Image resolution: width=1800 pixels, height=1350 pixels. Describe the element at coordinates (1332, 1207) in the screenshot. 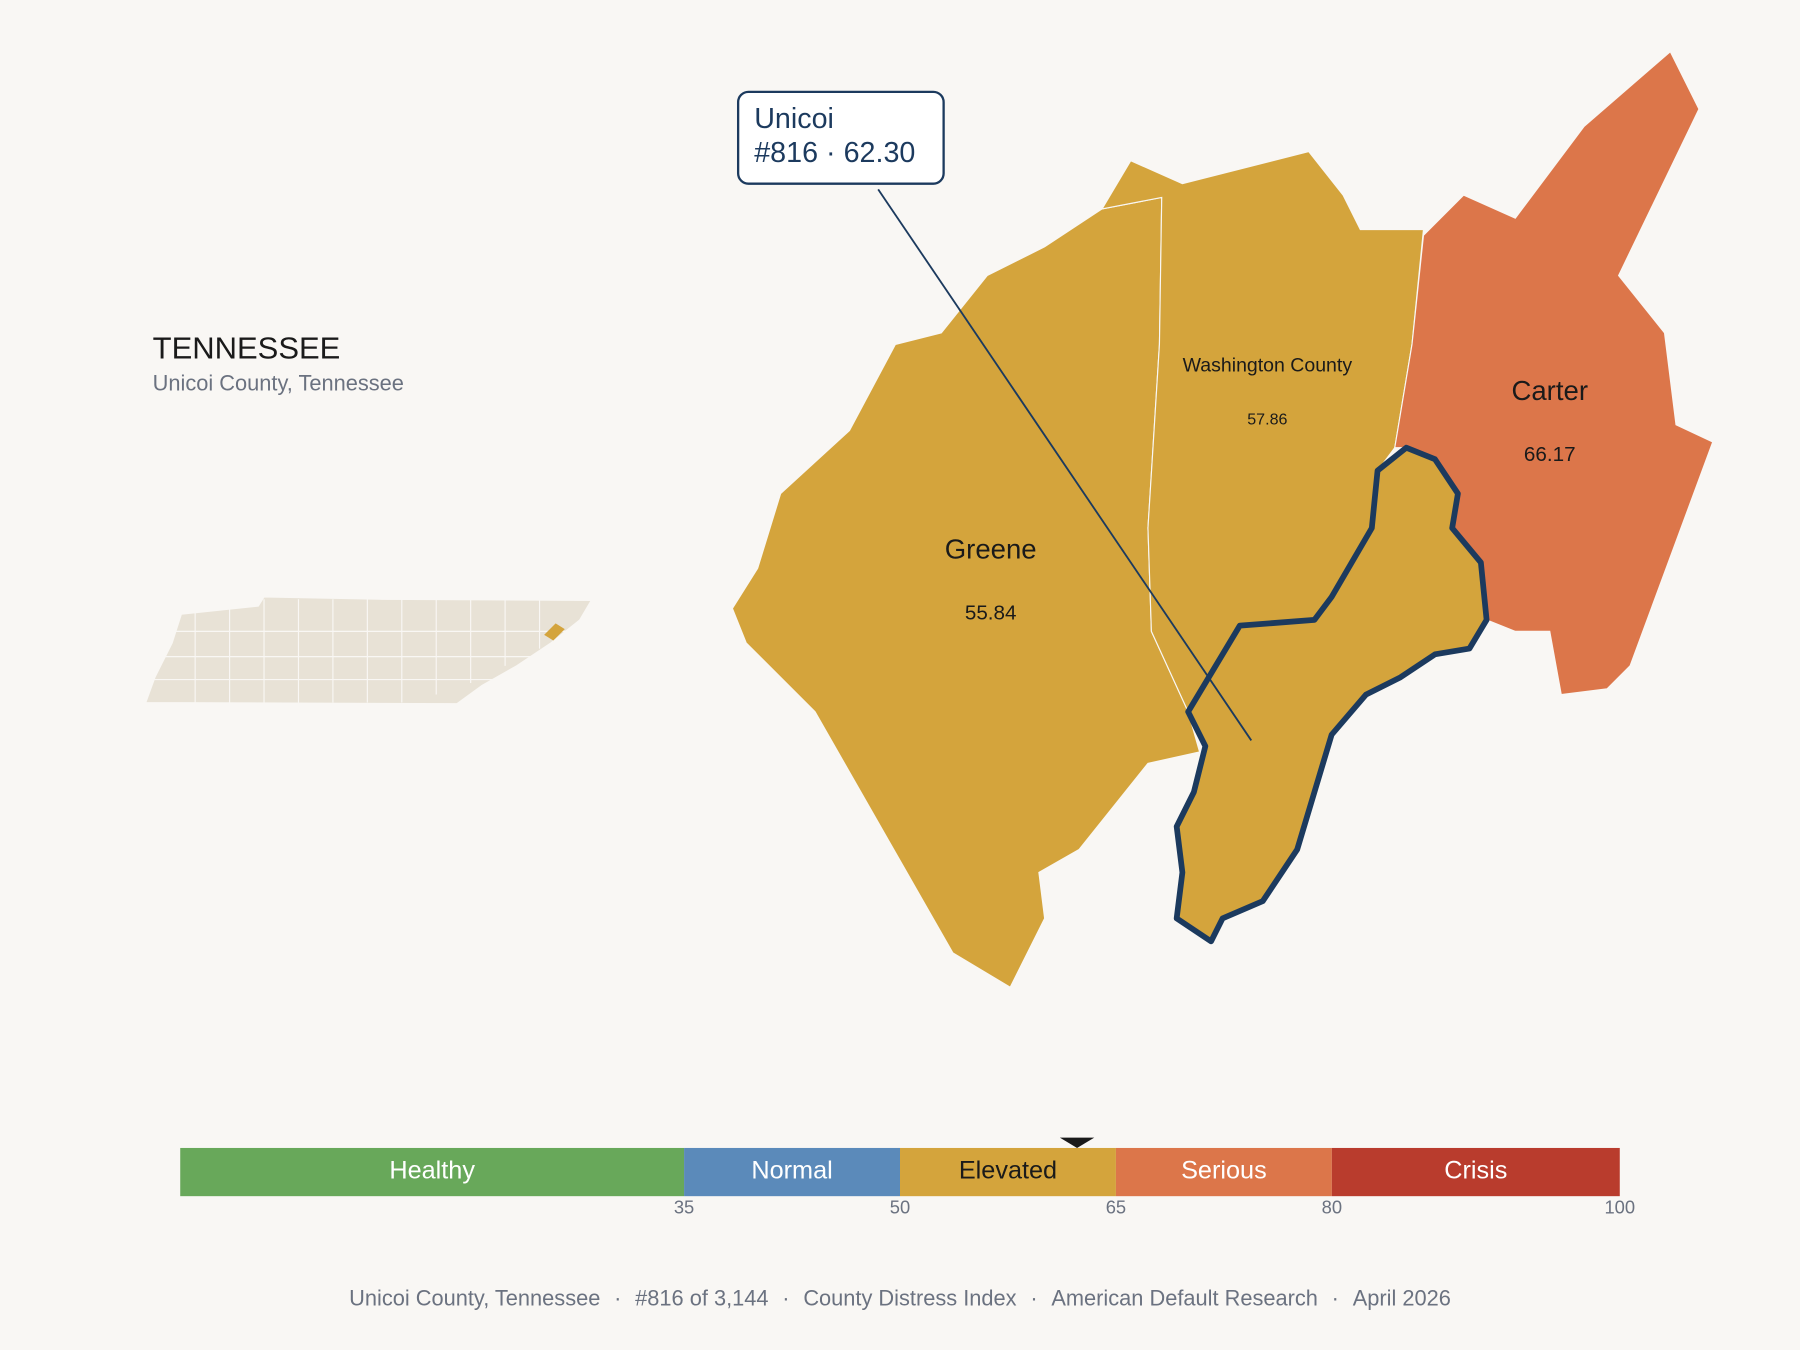

I see `legend-tick-label: 80` at that location.